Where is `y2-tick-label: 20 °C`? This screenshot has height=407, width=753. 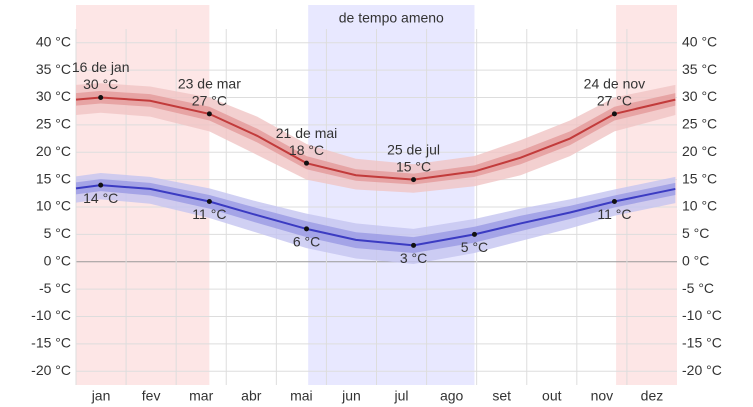
y2-tick-label: 20 °C is located at coordinates (699, 151).